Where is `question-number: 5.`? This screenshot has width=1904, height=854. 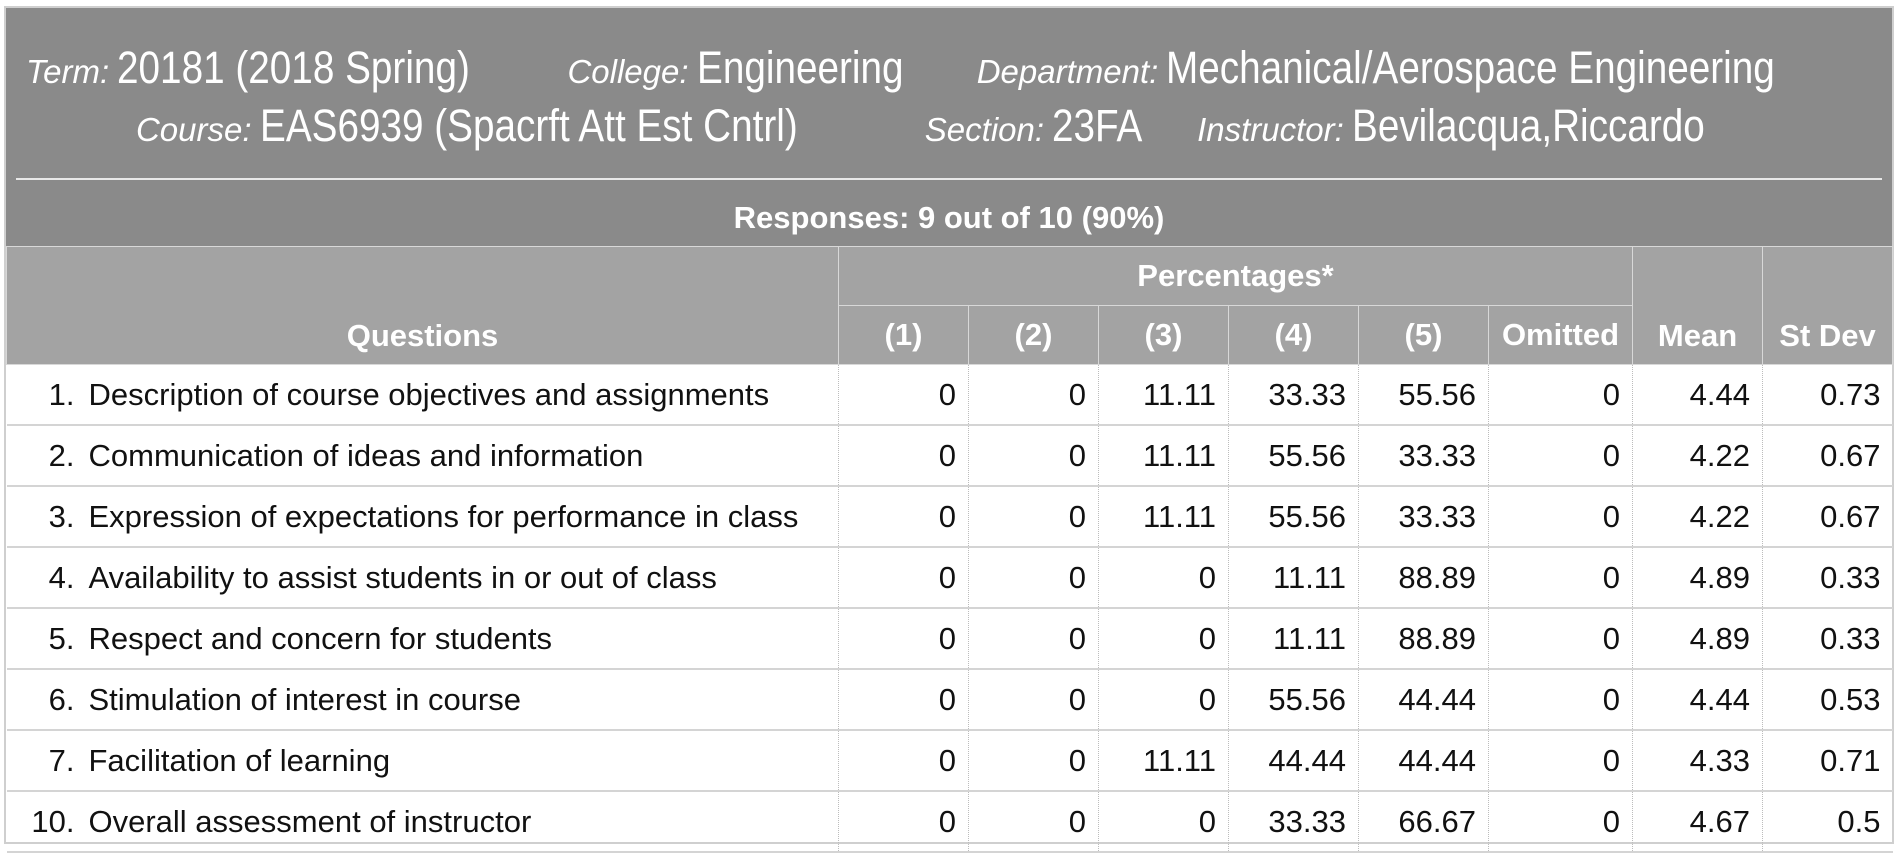 question-number: 5. is located at coordinates (61, 638).